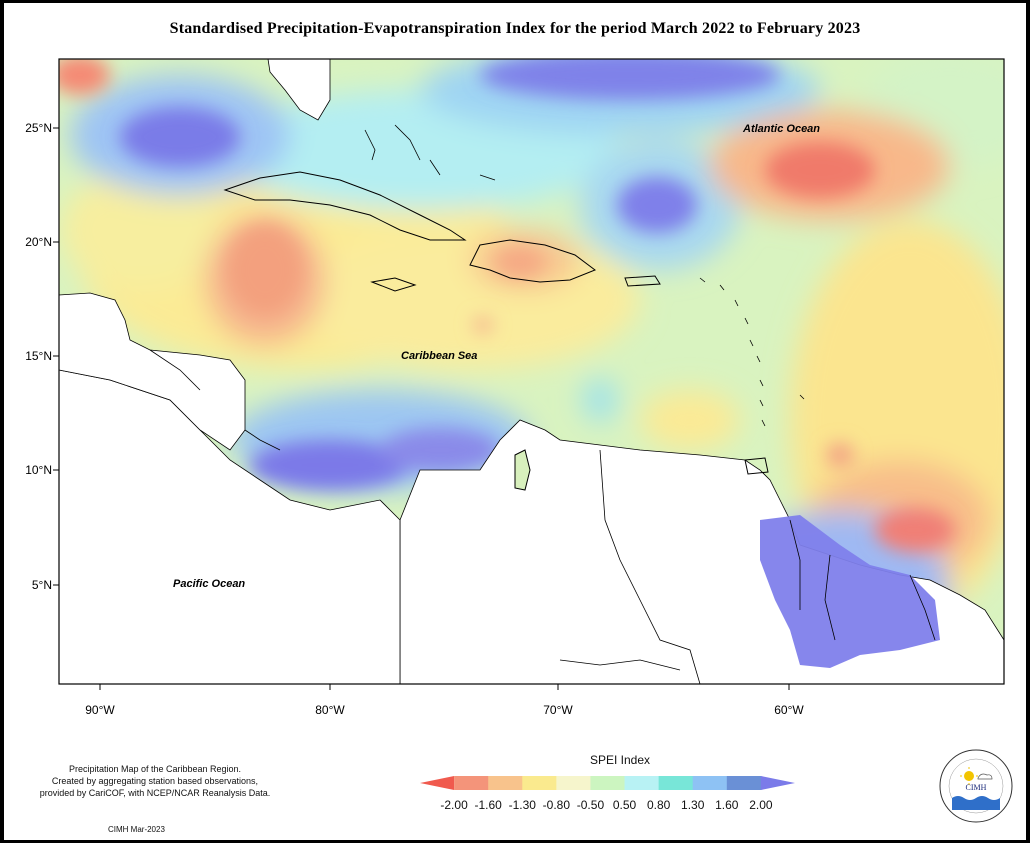 The width and height of the screenshot is (1030, 843). I want to click on bahamas-outline, so click(430, 152).